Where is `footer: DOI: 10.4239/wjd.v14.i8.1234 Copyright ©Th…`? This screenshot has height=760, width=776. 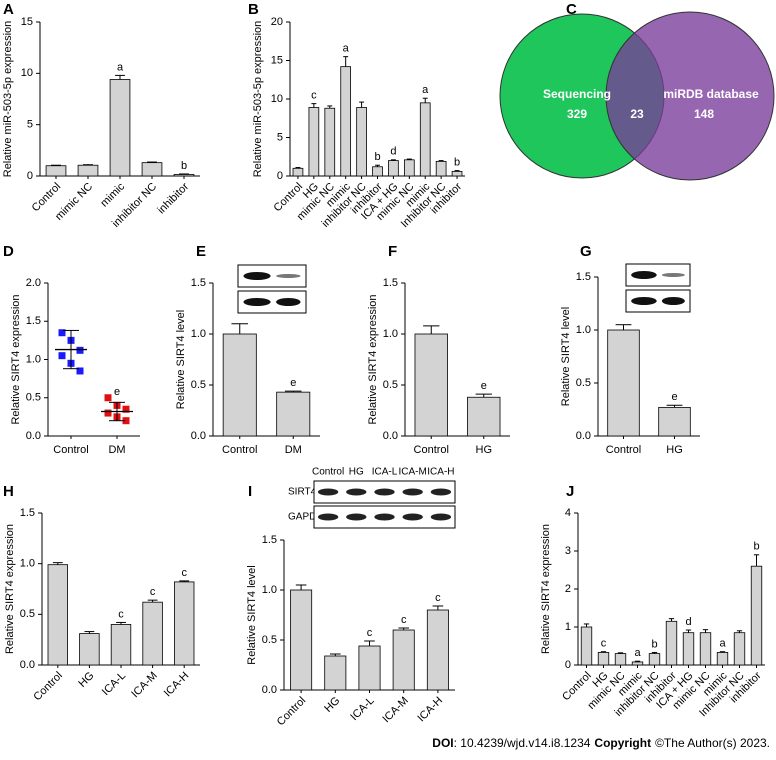 footer: DOI: 10.4239/wjd.v14.i8.1234 Copyright ©Th… is located at coordinates (601, 743).